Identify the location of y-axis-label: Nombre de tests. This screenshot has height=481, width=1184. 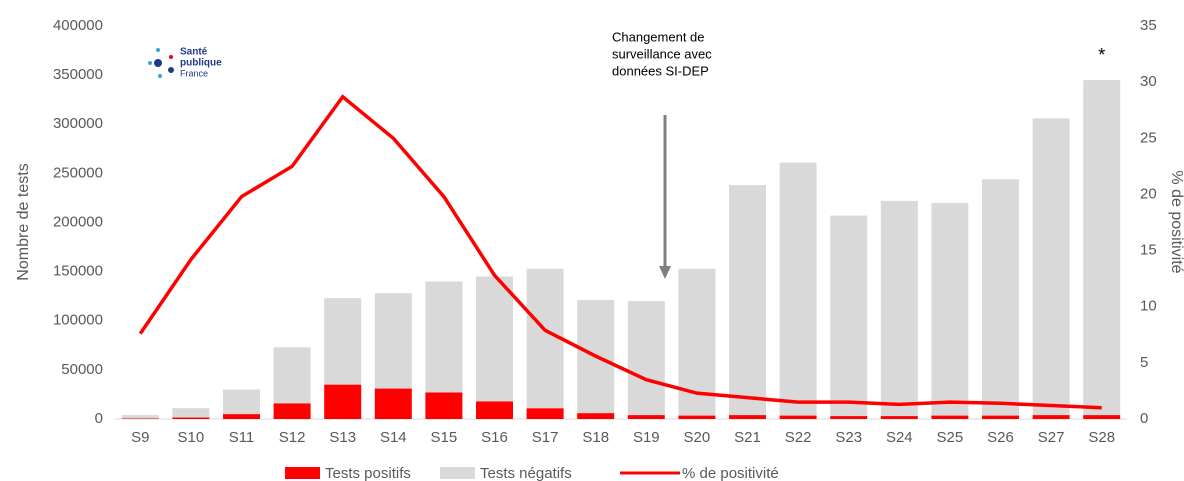
(23, 221).